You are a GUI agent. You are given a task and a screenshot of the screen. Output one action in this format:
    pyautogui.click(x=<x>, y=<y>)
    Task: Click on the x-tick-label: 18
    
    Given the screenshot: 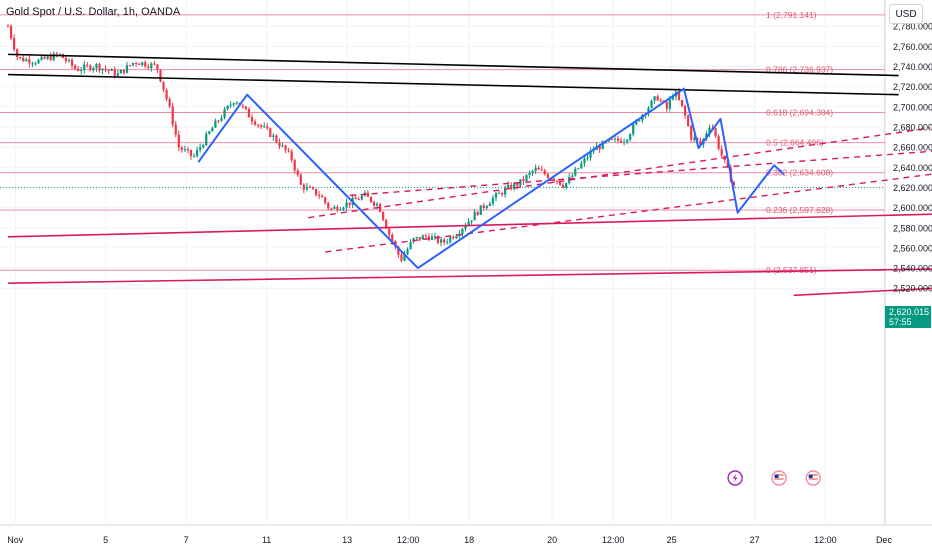 What is the action you would take?
    pyautogui.click(x=469, y=540)
    